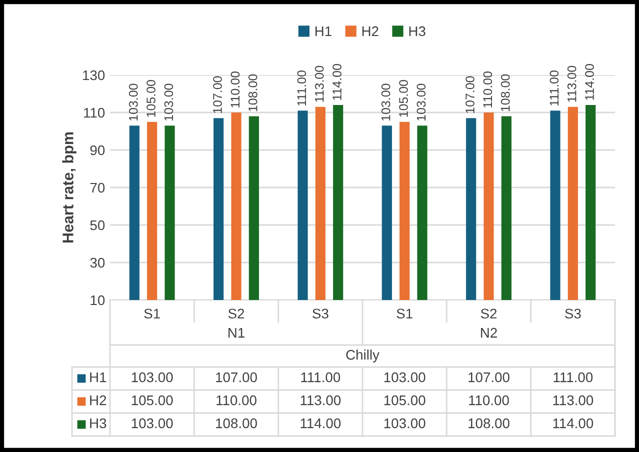 This screenshot has width=639, height=452. I want to click on text: Chilly, so click(363, 356).